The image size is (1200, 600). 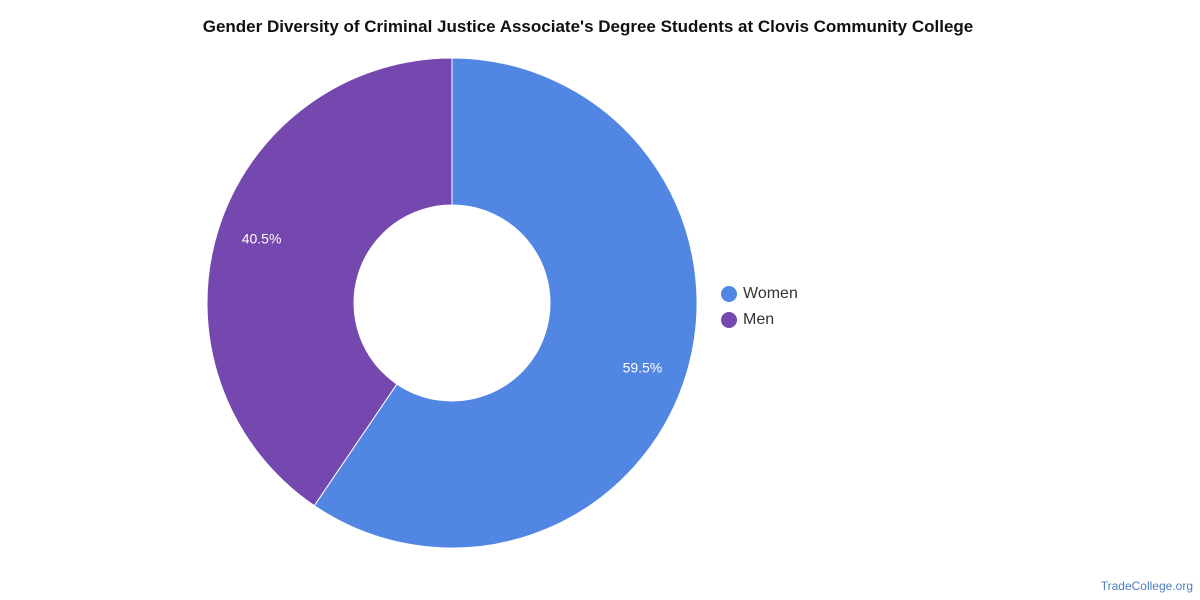 What do you see at coordinates (770, 293) in the screenshot?
I see `legend-label-women: Women` at bounding box center [770, 293].